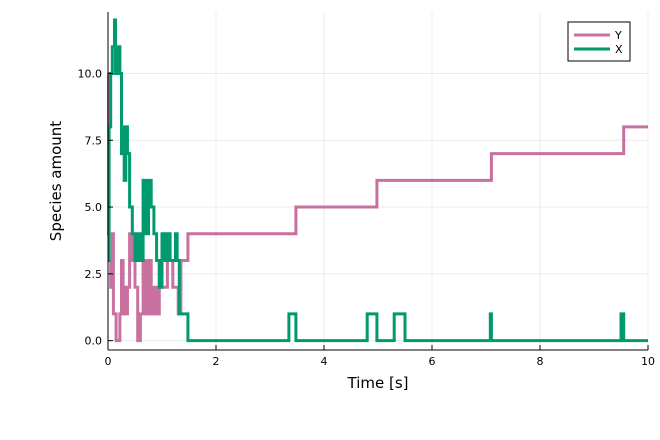  Describe the element at coordinates (94, 274) in the screenshot. I see `y-tick-label: 2.5` at that location.